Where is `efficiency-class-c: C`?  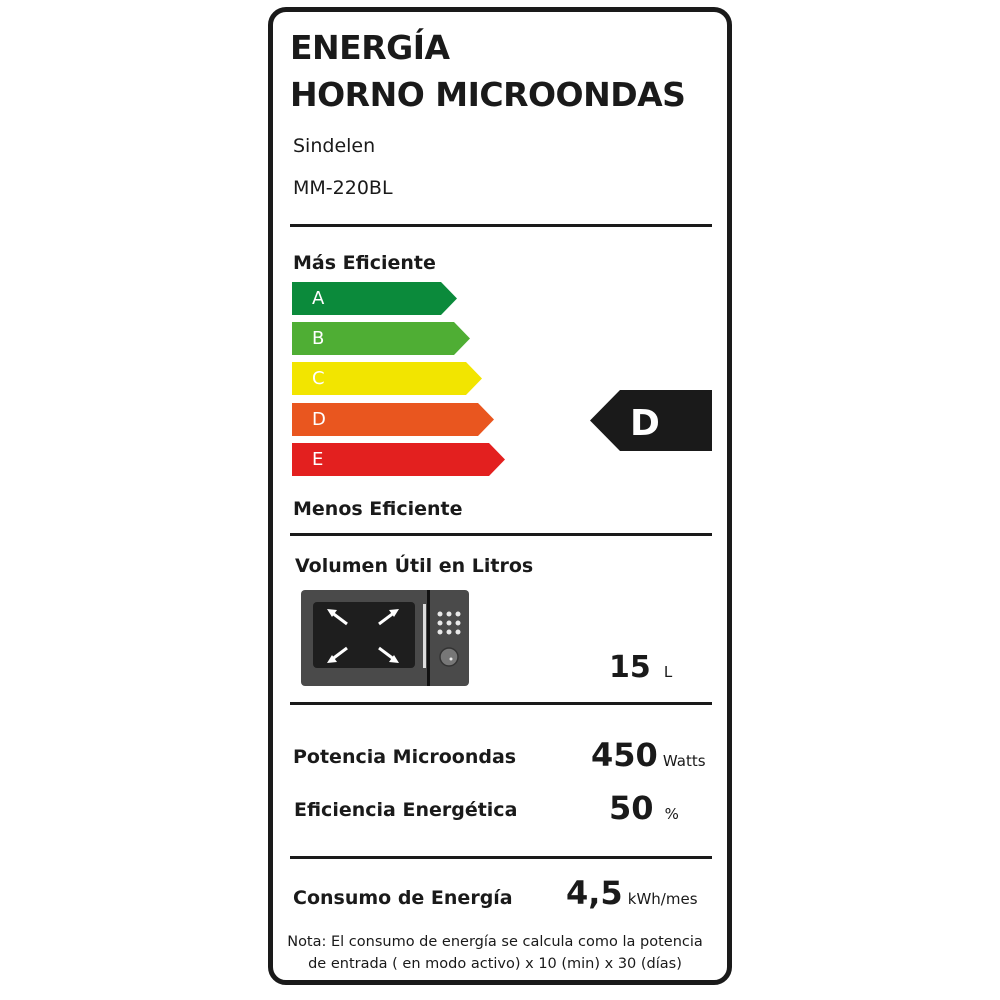 efficiency-class-c: C is located at coordinates (387, 378).